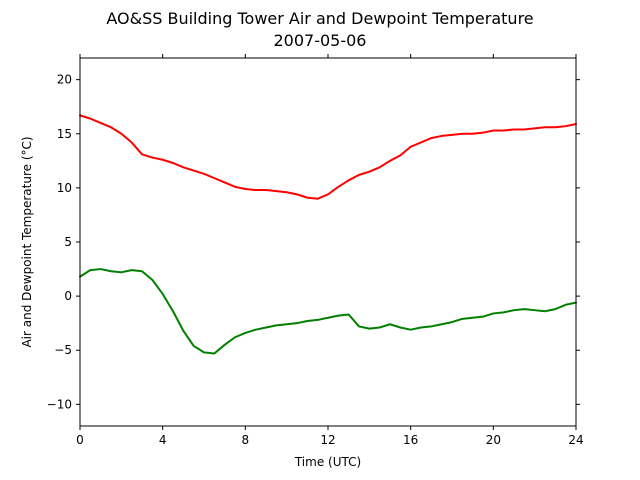  Describe the element at coordinates (27, 241) in the screenshot. I see `y-axis-label: Air and Dewpoint Temperature (°C)` at that location.